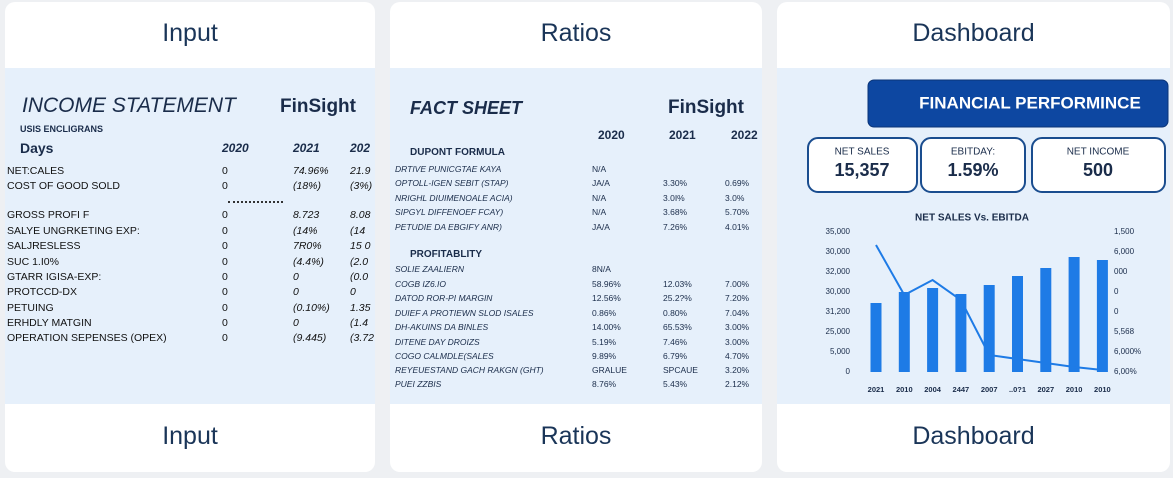  I want to click on y-tick-label: 5,000, so click(840, 351).